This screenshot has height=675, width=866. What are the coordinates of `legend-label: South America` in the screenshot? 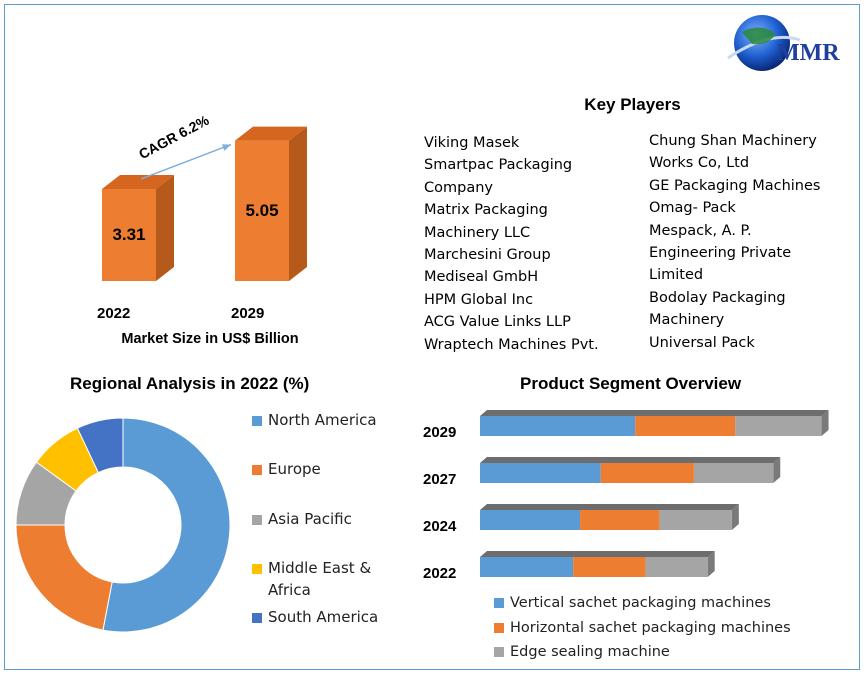 It's located at (323, 617).